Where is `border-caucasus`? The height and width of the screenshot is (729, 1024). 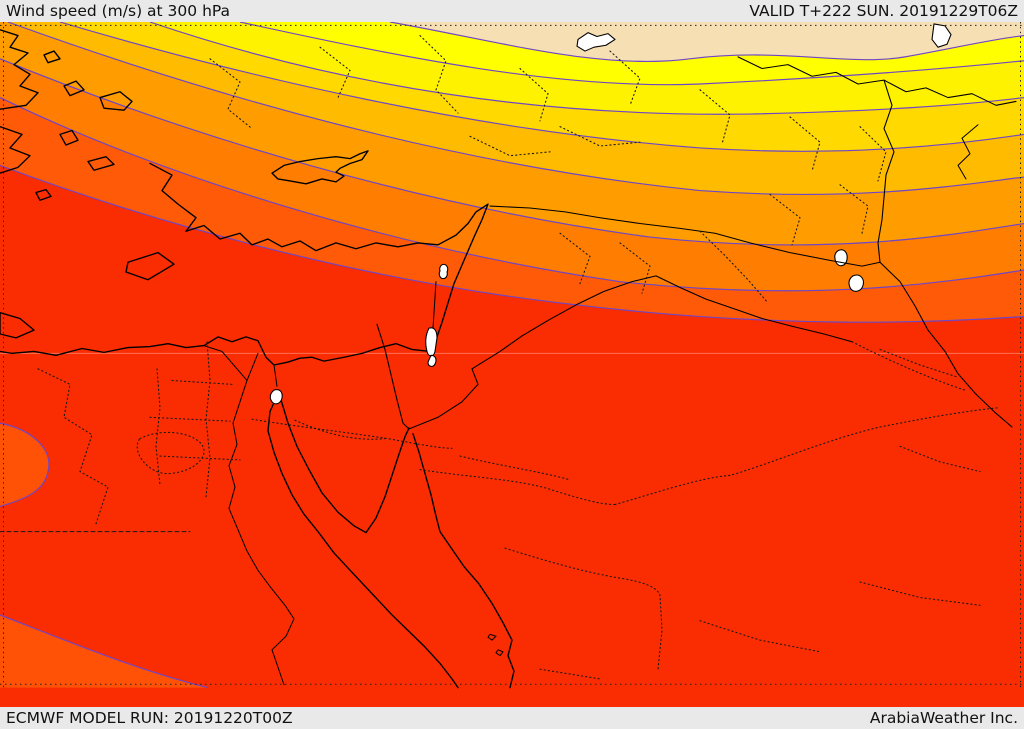
border-caucasus is located at coordinates (877, 81).